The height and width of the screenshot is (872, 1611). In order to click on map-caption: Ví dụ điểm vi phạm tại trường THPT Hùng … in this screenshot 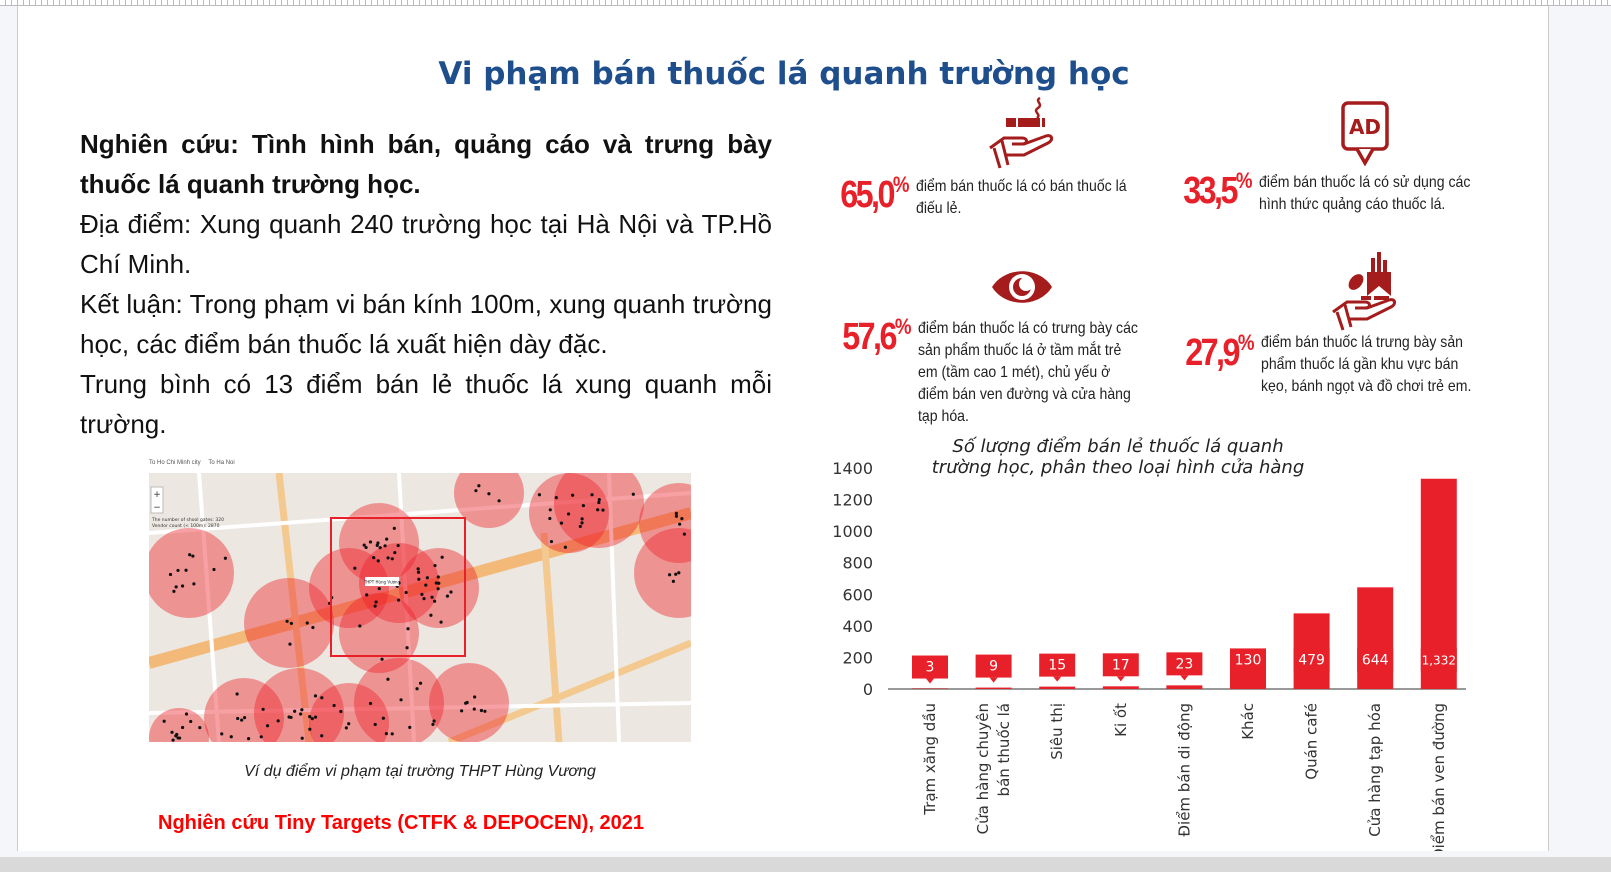, I will do `click(420, 771)`.